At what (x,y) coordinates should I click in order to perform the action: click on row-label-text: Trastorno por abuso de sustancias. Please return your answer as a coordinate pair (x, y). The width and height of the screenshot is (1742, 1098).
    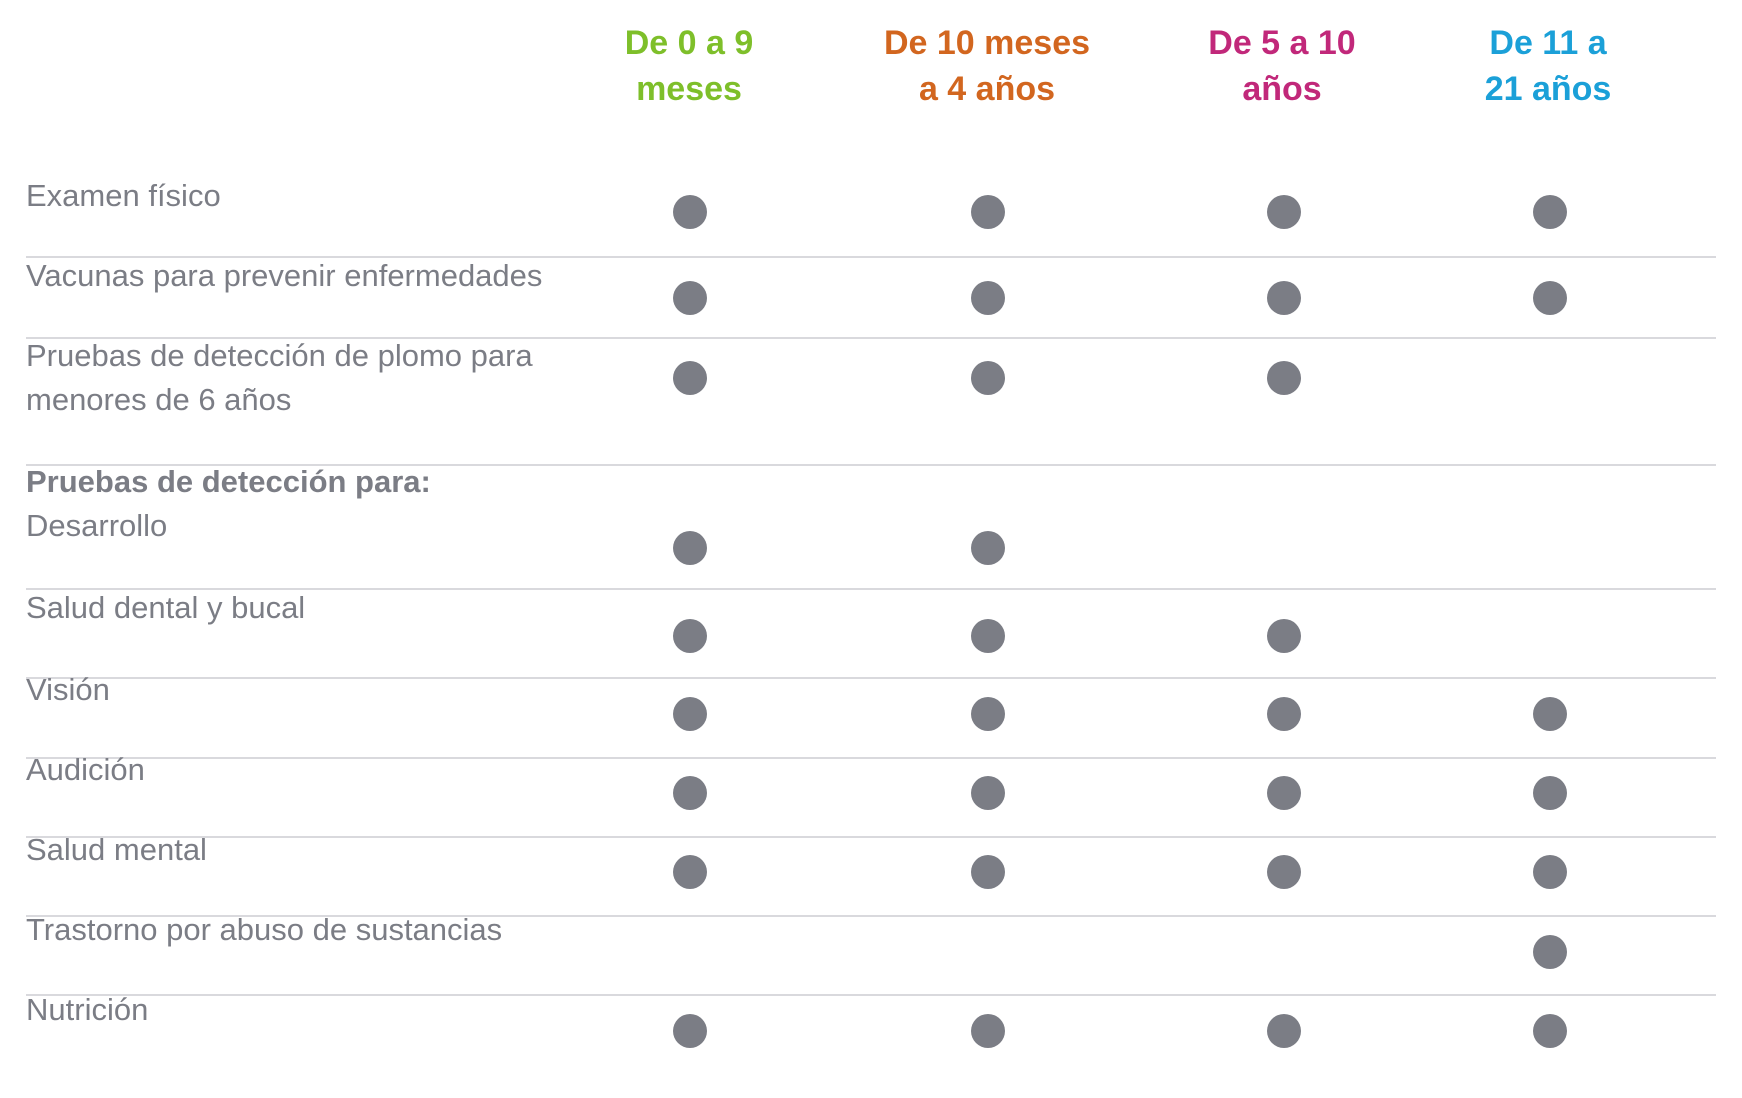
    Looking at the image, I should click on (264, 929).